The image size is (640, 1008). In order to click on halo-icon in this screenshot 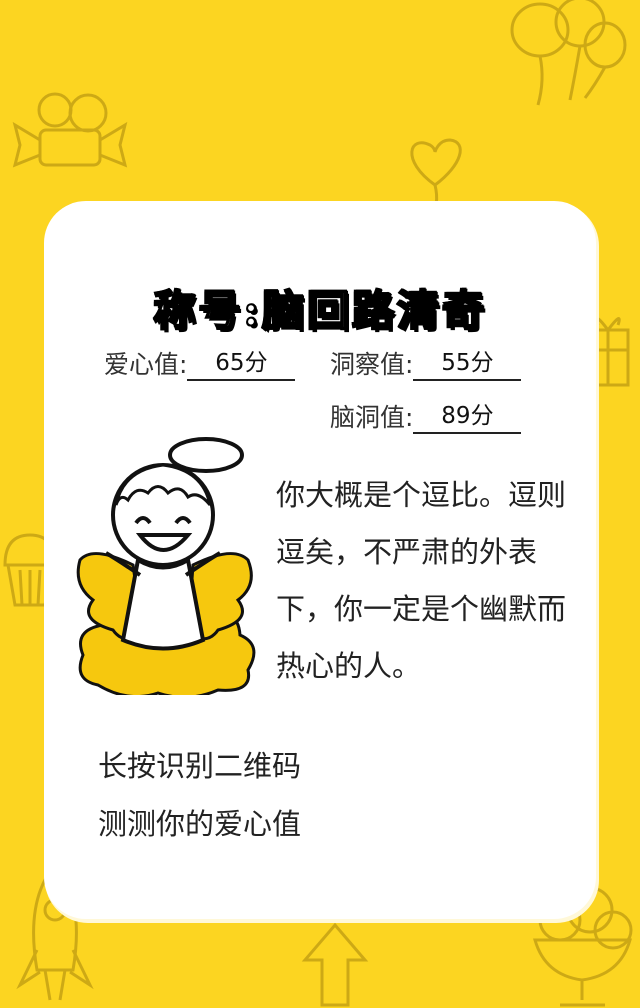, I will do `click(206, 455)`.